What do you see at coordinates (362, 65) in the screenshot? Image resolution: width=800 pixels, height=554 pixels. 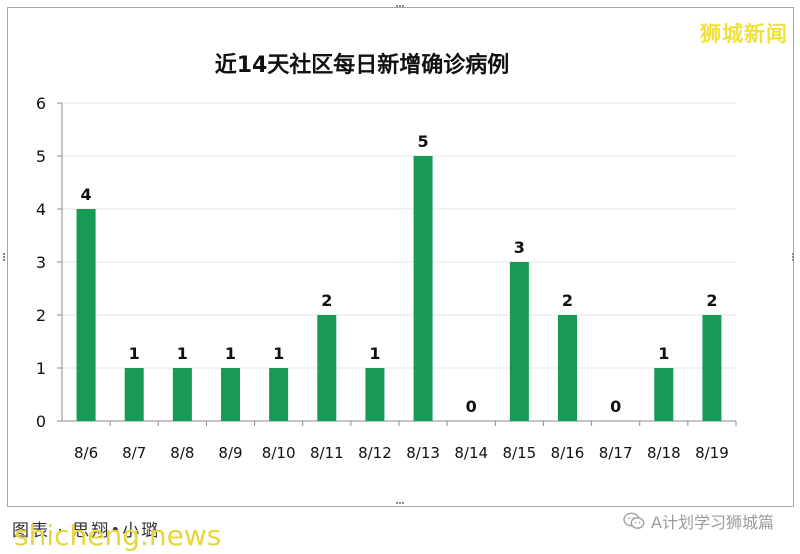 I see `chart-title: 近14天社区每日新增确诊病例` at bounding box center [362, 65].